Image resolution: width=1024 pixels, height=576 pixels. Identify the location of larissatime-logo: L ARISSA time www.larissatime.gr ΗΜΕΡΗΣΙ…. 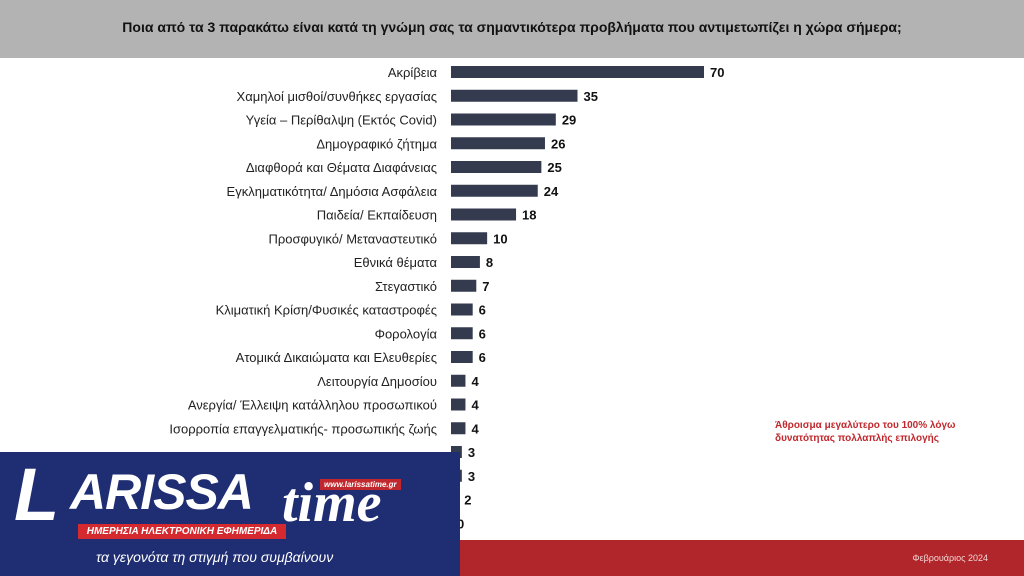
(230, 514).